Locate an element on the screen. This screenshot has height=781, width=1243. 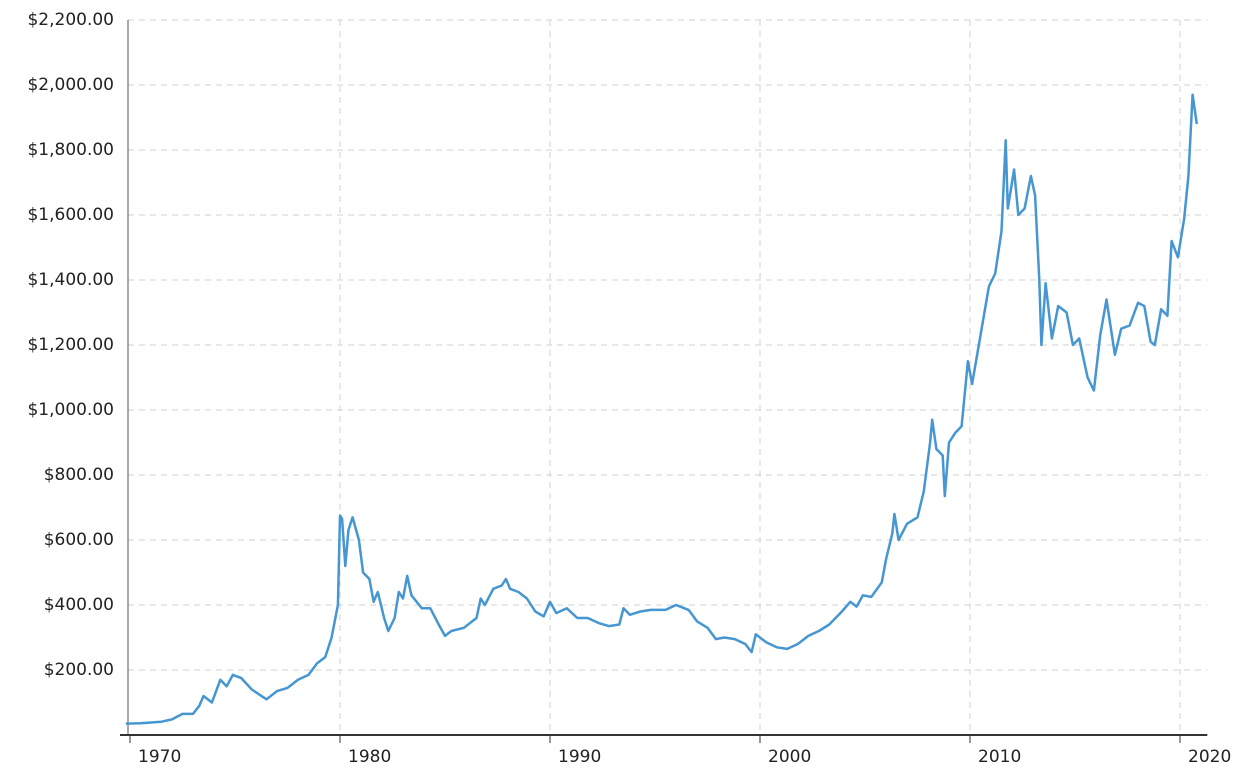
x-tick-label: 1990 is located at coordinates (579, 757).